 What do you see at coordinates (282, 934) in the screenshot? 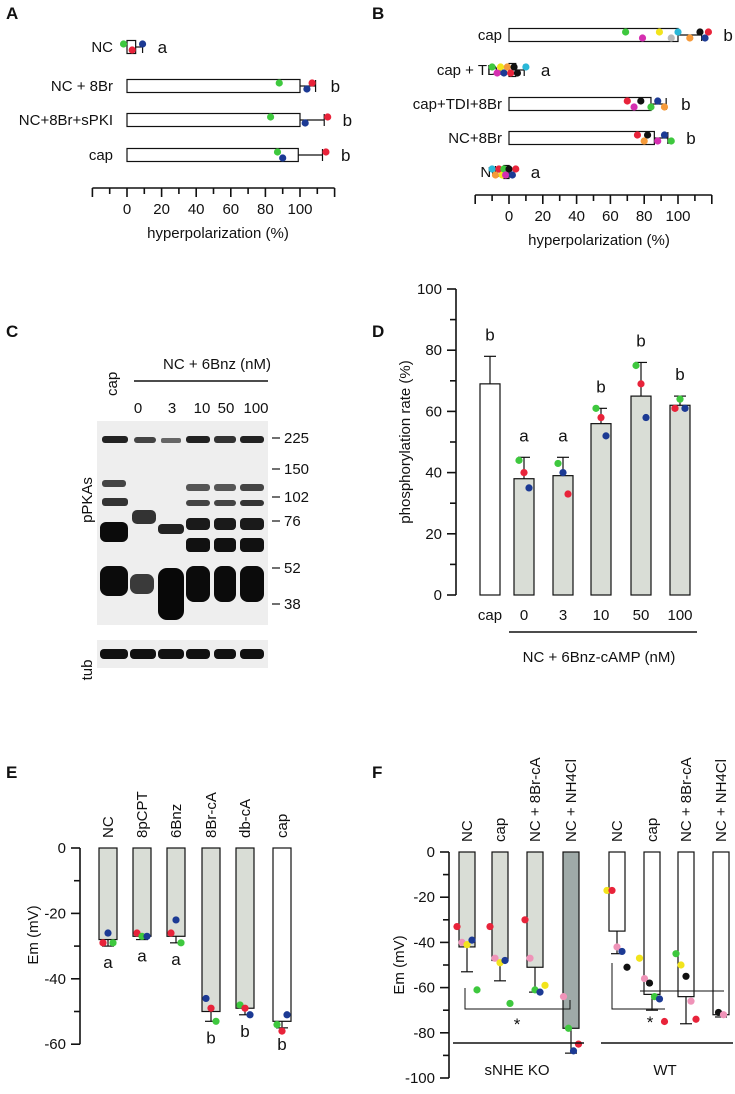
I see `bar-cap` at bounding box center [282, 934].